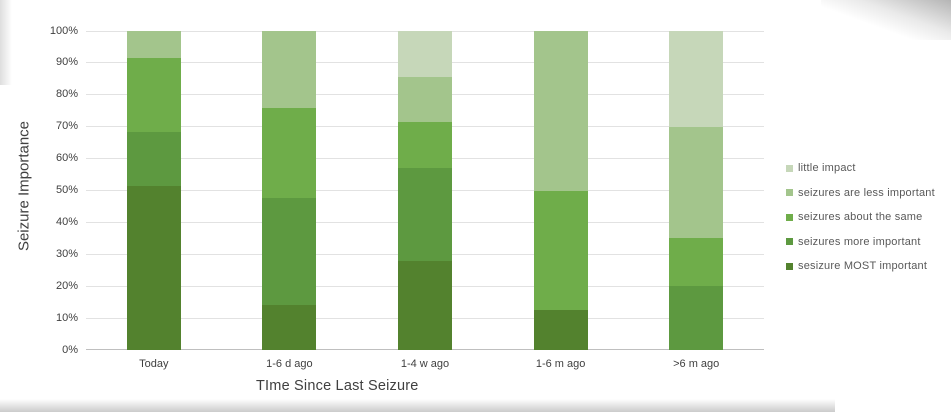  I want to click on legend-item: little impact, so click(860, 168).